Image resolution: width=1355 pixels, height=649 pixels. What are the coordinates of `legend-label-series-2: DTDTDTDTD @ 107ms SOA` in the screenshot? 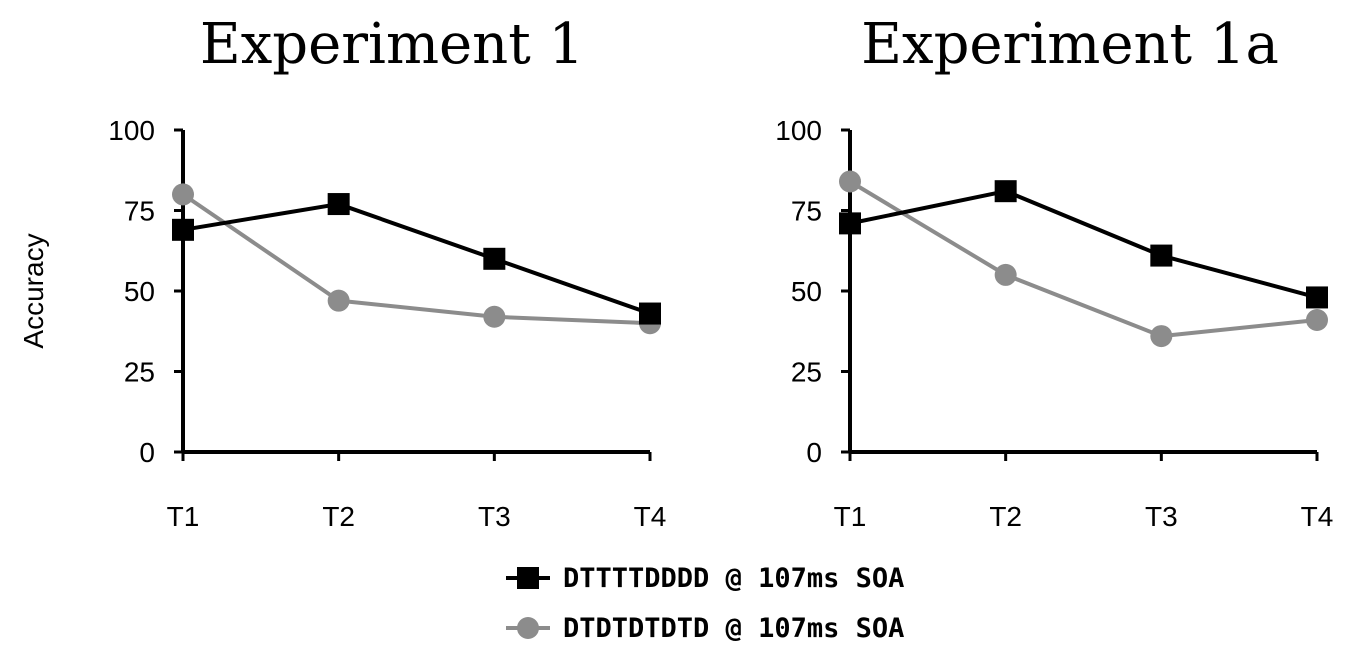 It's located at (733, 628).